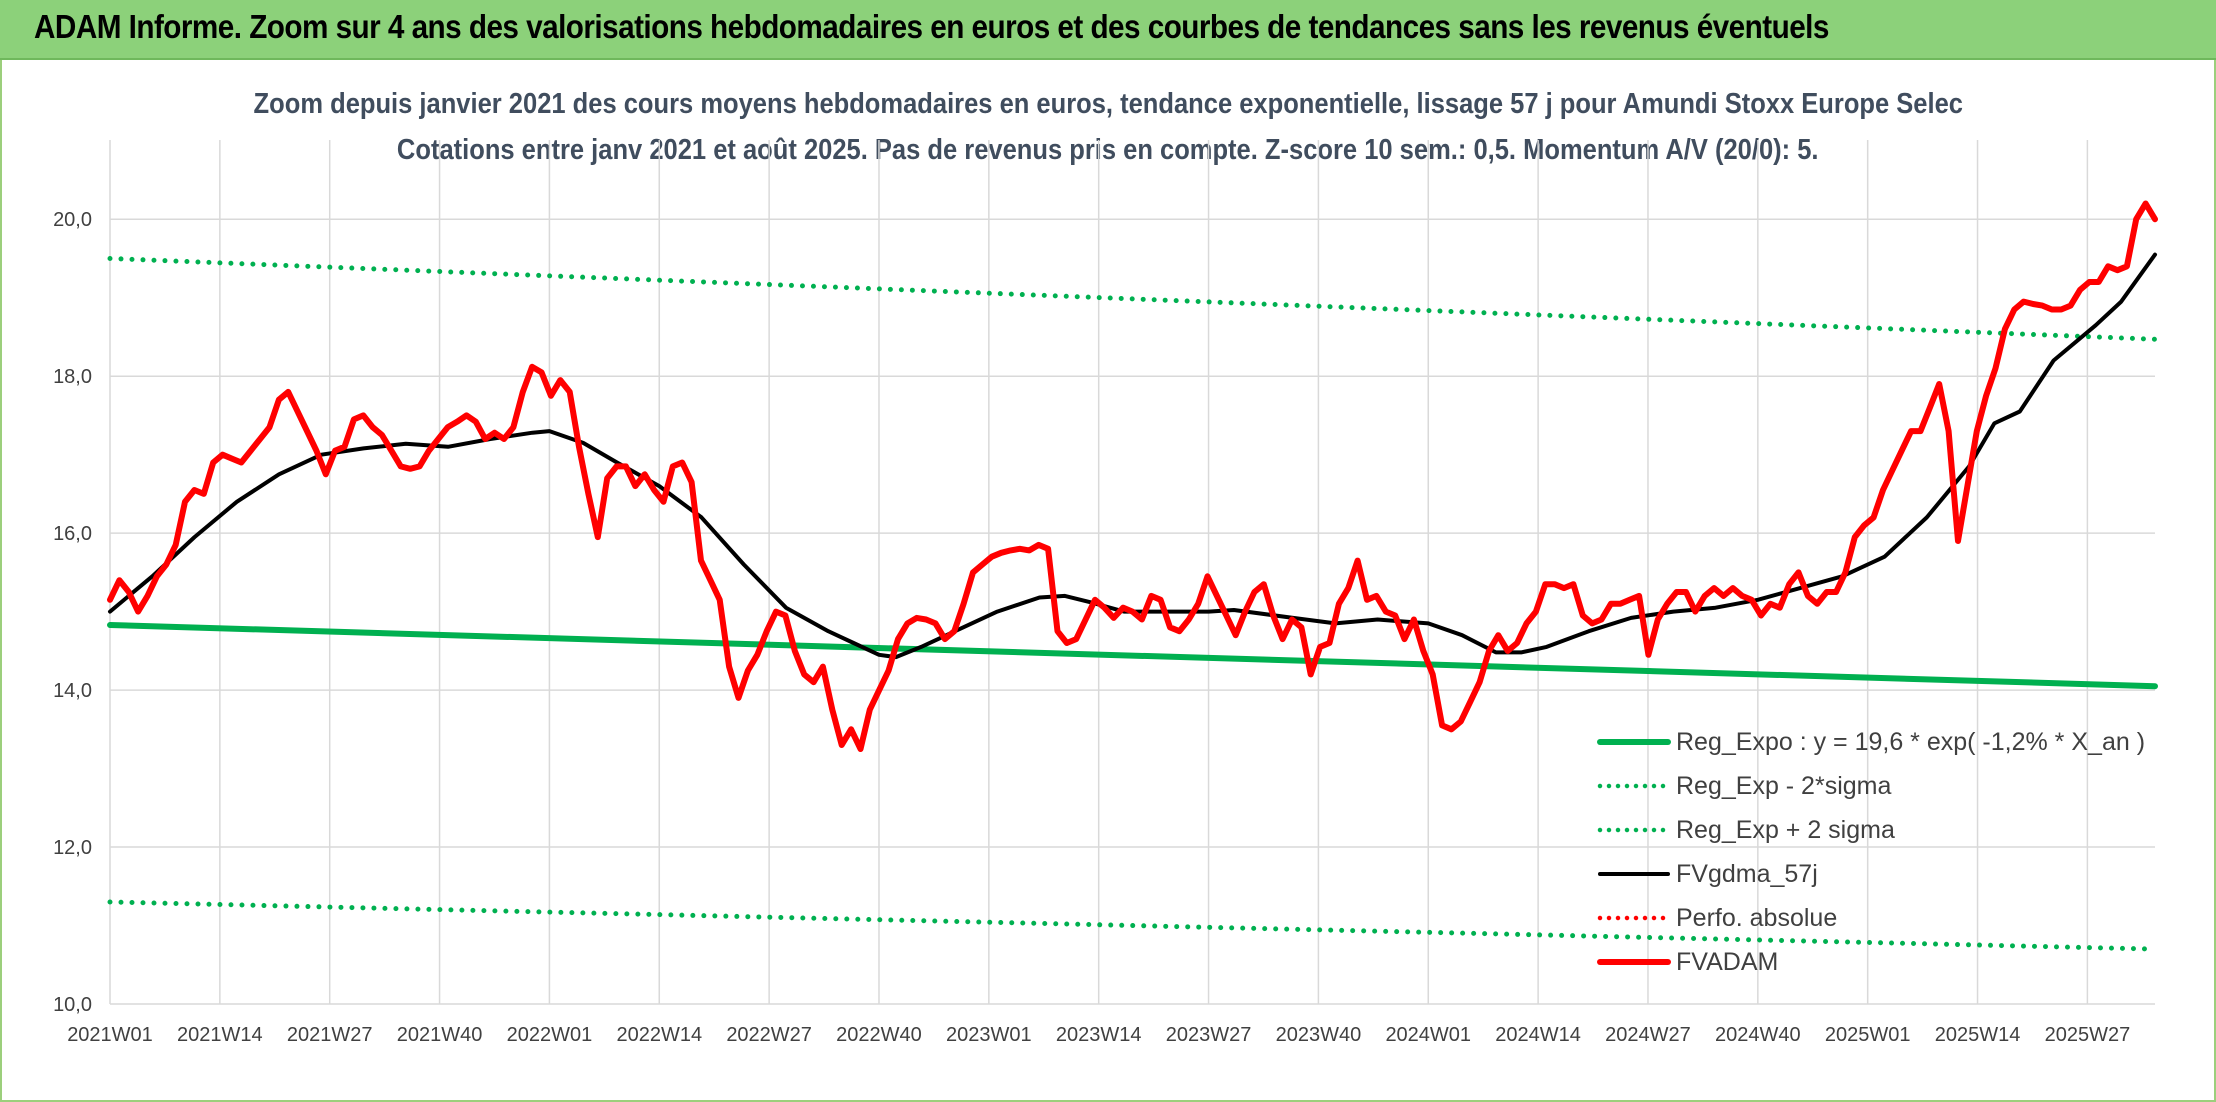 The width and height of the screenshot is (2216, 1102). Describe the element at coordinates (1538, 1035) in the screenshot. I see `x-tick-label: 2024W14` at that location.